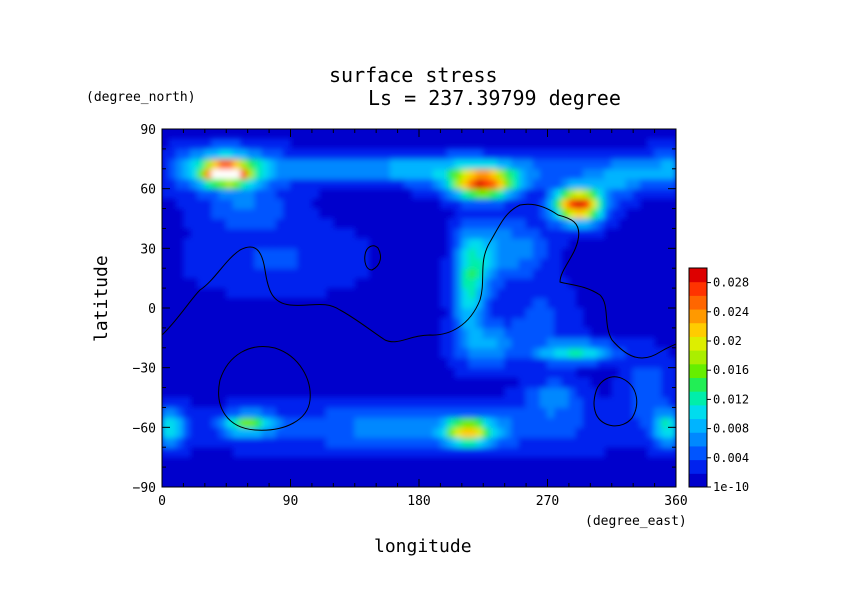 The width and height of the screenshot is (842, 595). Describe the element at coordinates (731, 312) in the screenshot. I see `colorbar-label: 0.024` at that location.